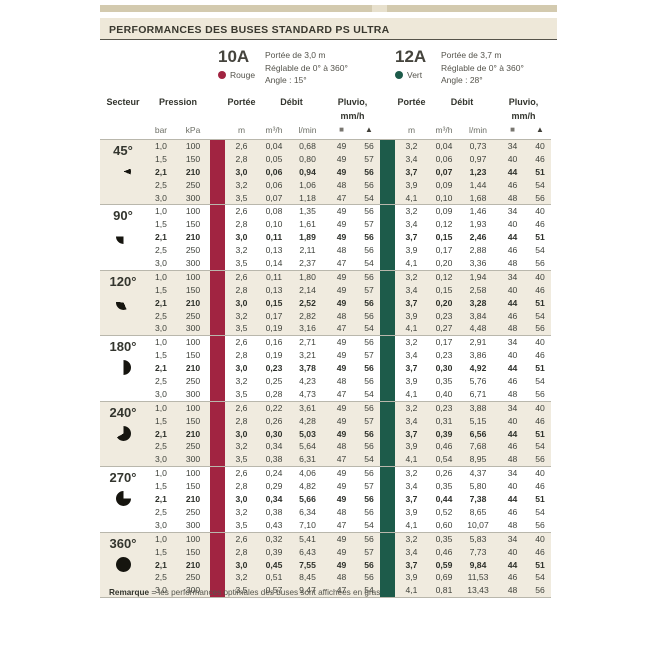 The height and width of the screenshot is (650, 650). Describe the element at coordinates (411, 433) in the screenshot. I see `table-cell: 3,7` at that location.